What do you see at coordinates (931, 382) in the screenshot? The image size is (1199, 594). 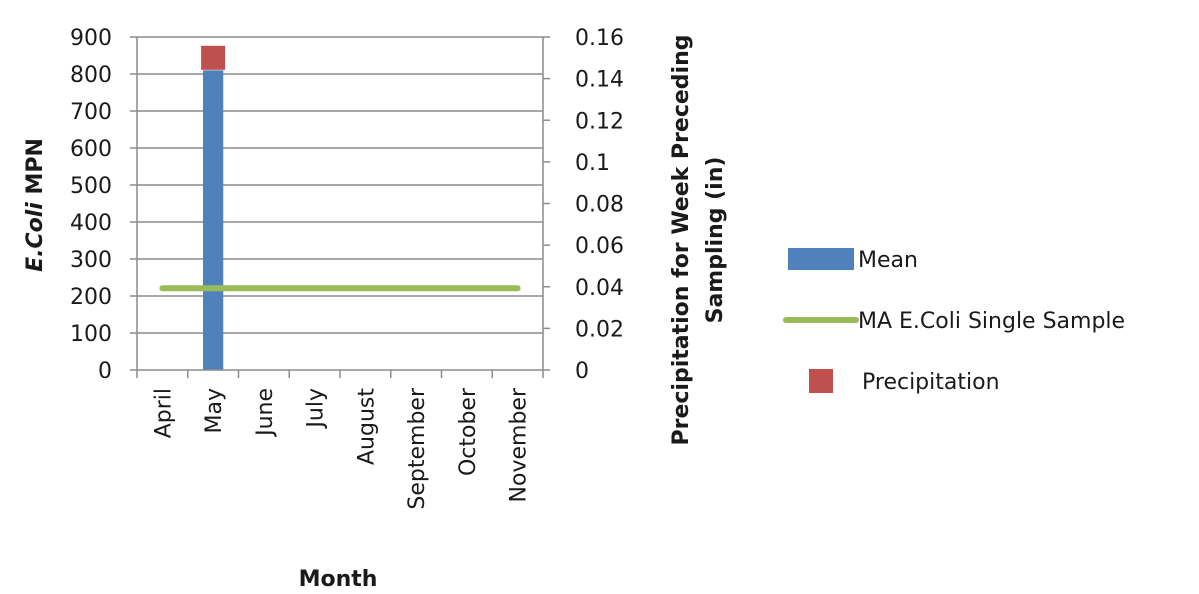 I see `legend-label: Precipitation` at bounding box center [931, 382].